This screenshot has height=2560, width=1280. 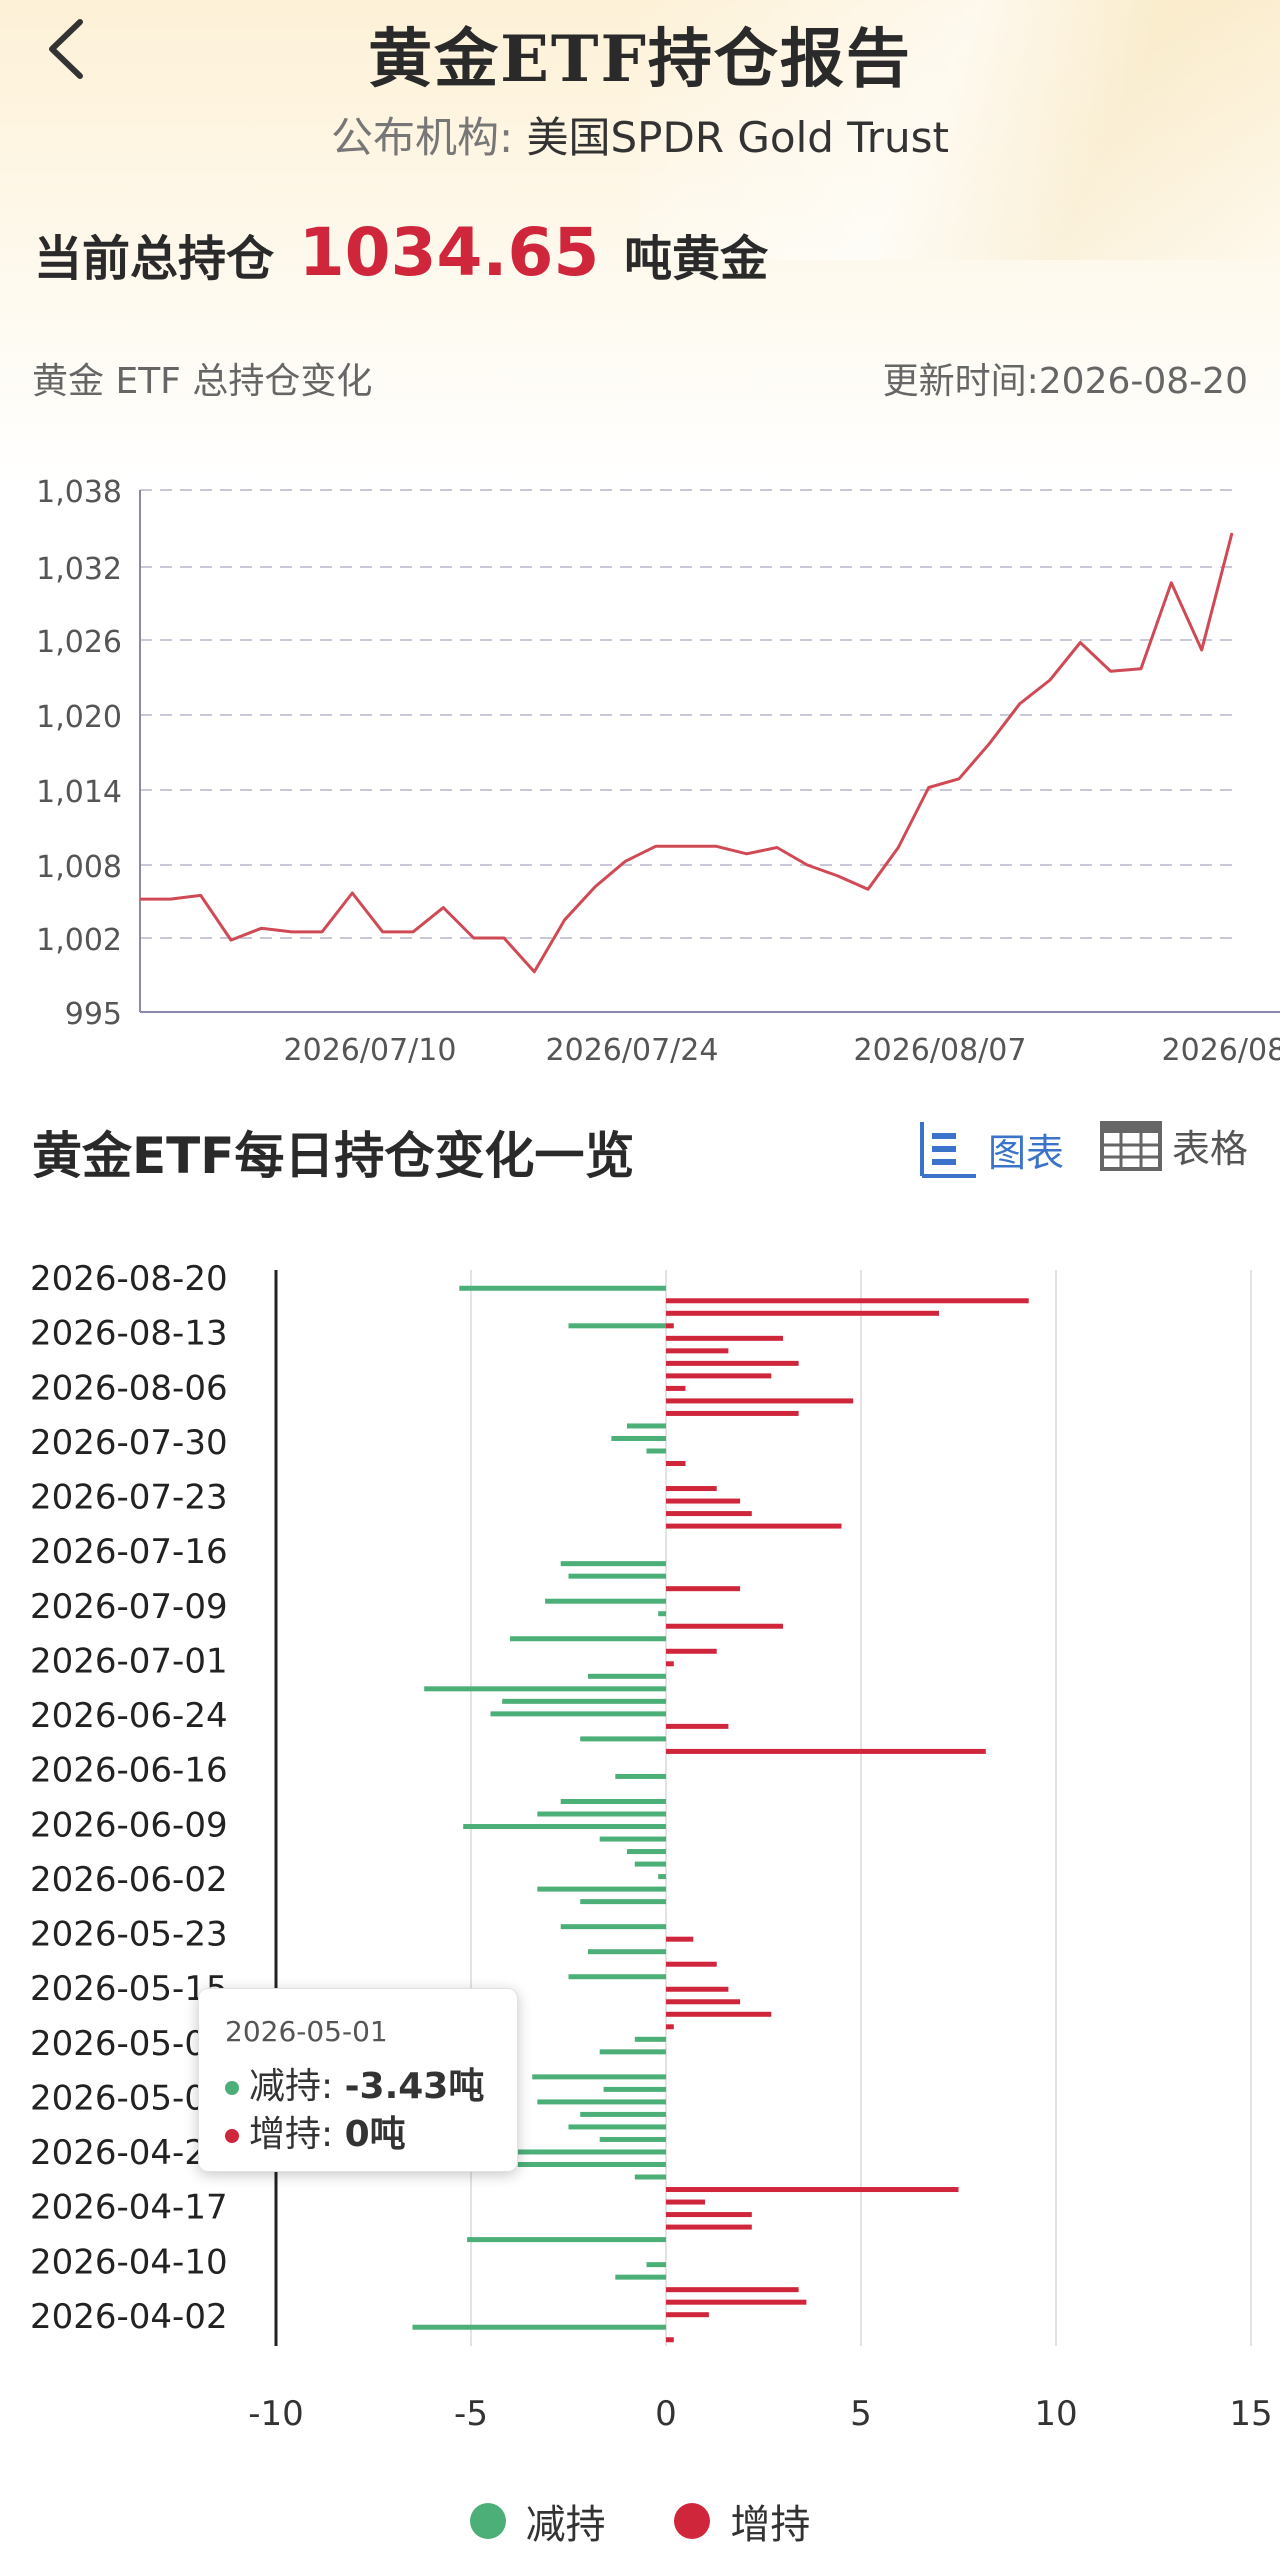 What do you see at coordinates (129, 1607) in the screenshot?
I see `y-tick-label: 2026-07-09` at bounding box center [129, 1607].